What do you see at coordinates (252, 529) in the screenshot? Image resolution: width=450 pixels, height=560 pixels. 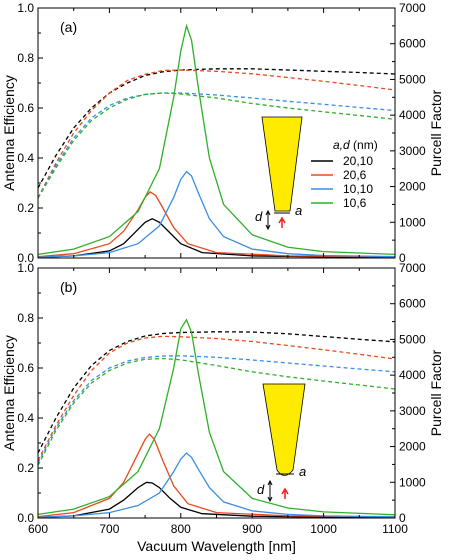 I see `x-tick-label: 900` at bounding box center [252, 529].